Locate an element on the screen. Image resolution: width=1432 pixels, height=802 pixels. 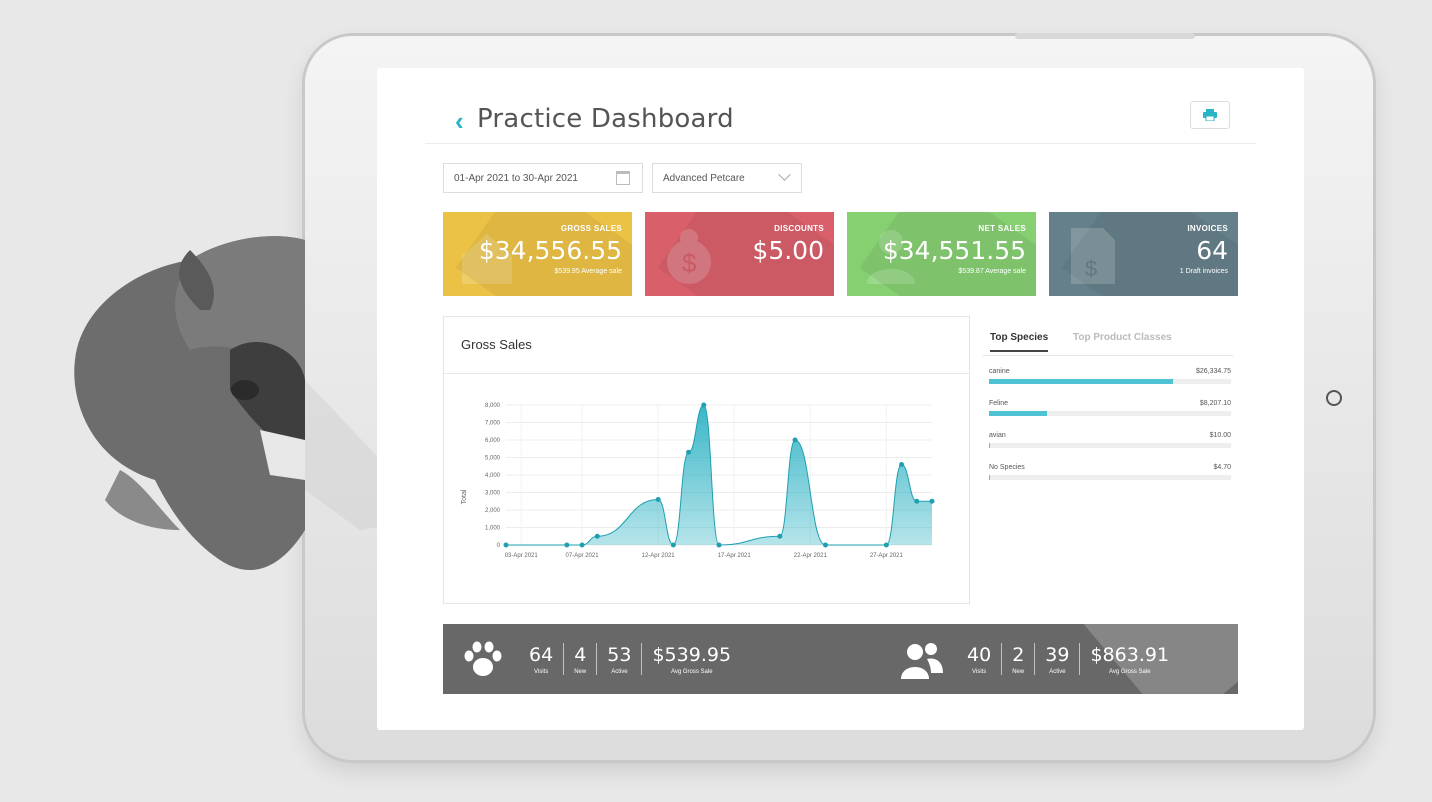
stat-value: $539.95 is located at coordinates (692, 655).